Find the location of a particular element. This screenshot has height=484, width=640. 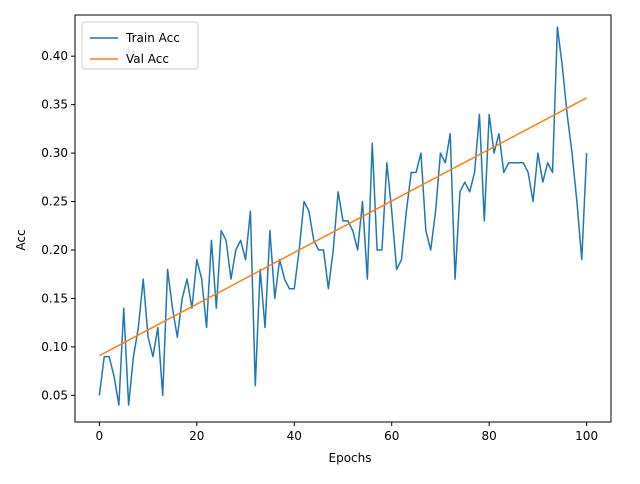

legend-label-val-acc: Val Acc is located at coordinates (147, 59).